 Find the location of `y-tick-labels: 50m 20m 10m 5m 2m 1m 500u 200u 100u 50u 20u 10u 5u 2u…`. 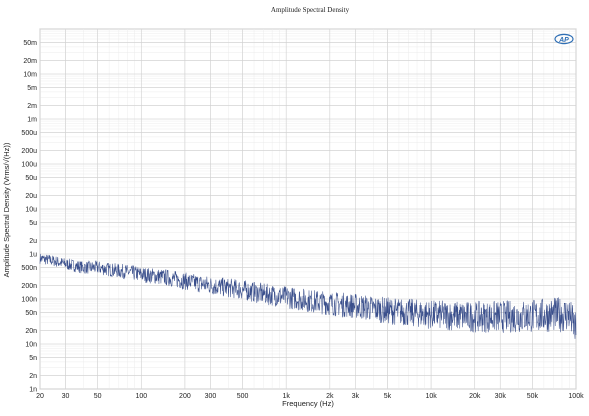

y-tick-labels: 50m 20m 10m 5m 2m 1m 500u 200u 100u 50u 20u 10u 5u 2u… is located at coordinates (29, 216).